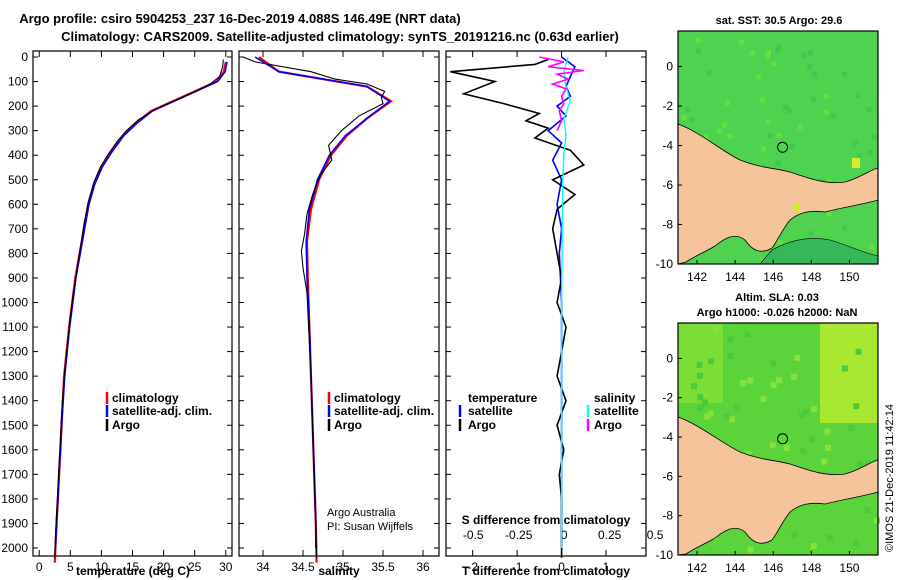 The height and width of the screenshot is (580, 900). I want to click on salinity-series, so click(317, 309).